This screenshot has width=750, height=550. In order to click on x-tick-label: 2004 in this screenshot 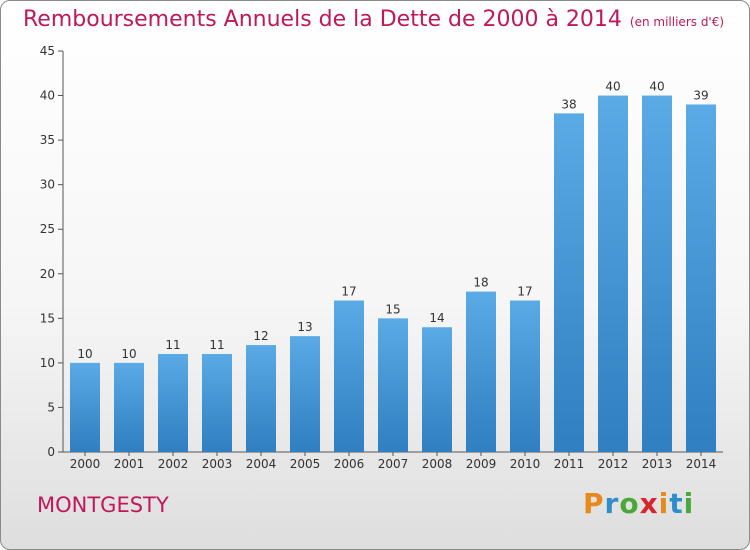, I will do `click(261, 464)`.